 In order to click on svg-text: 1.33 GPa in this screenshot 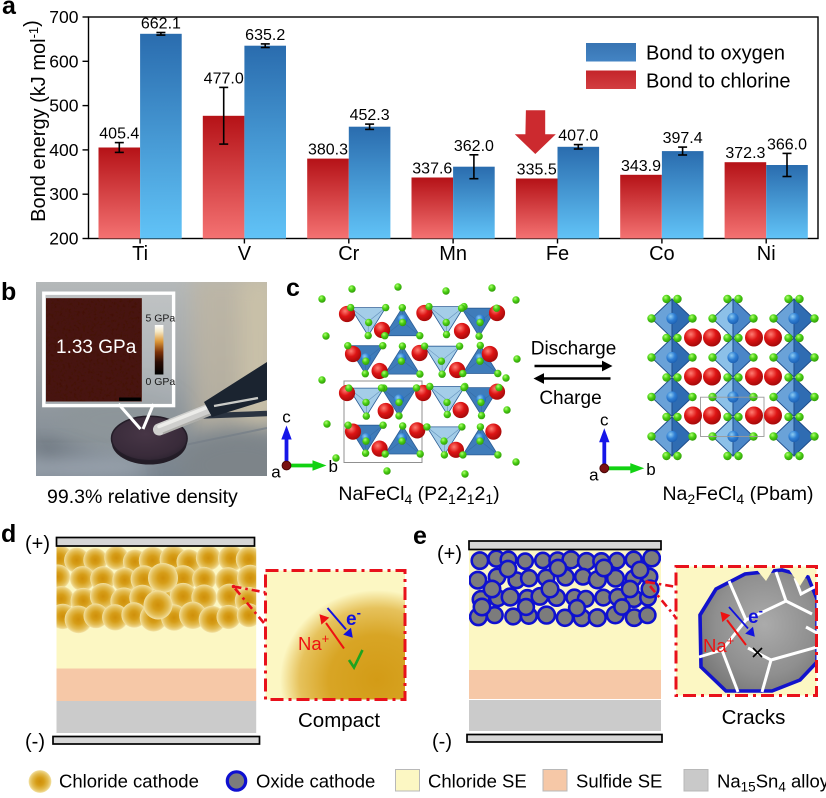, I will do `click(96, 347)`.